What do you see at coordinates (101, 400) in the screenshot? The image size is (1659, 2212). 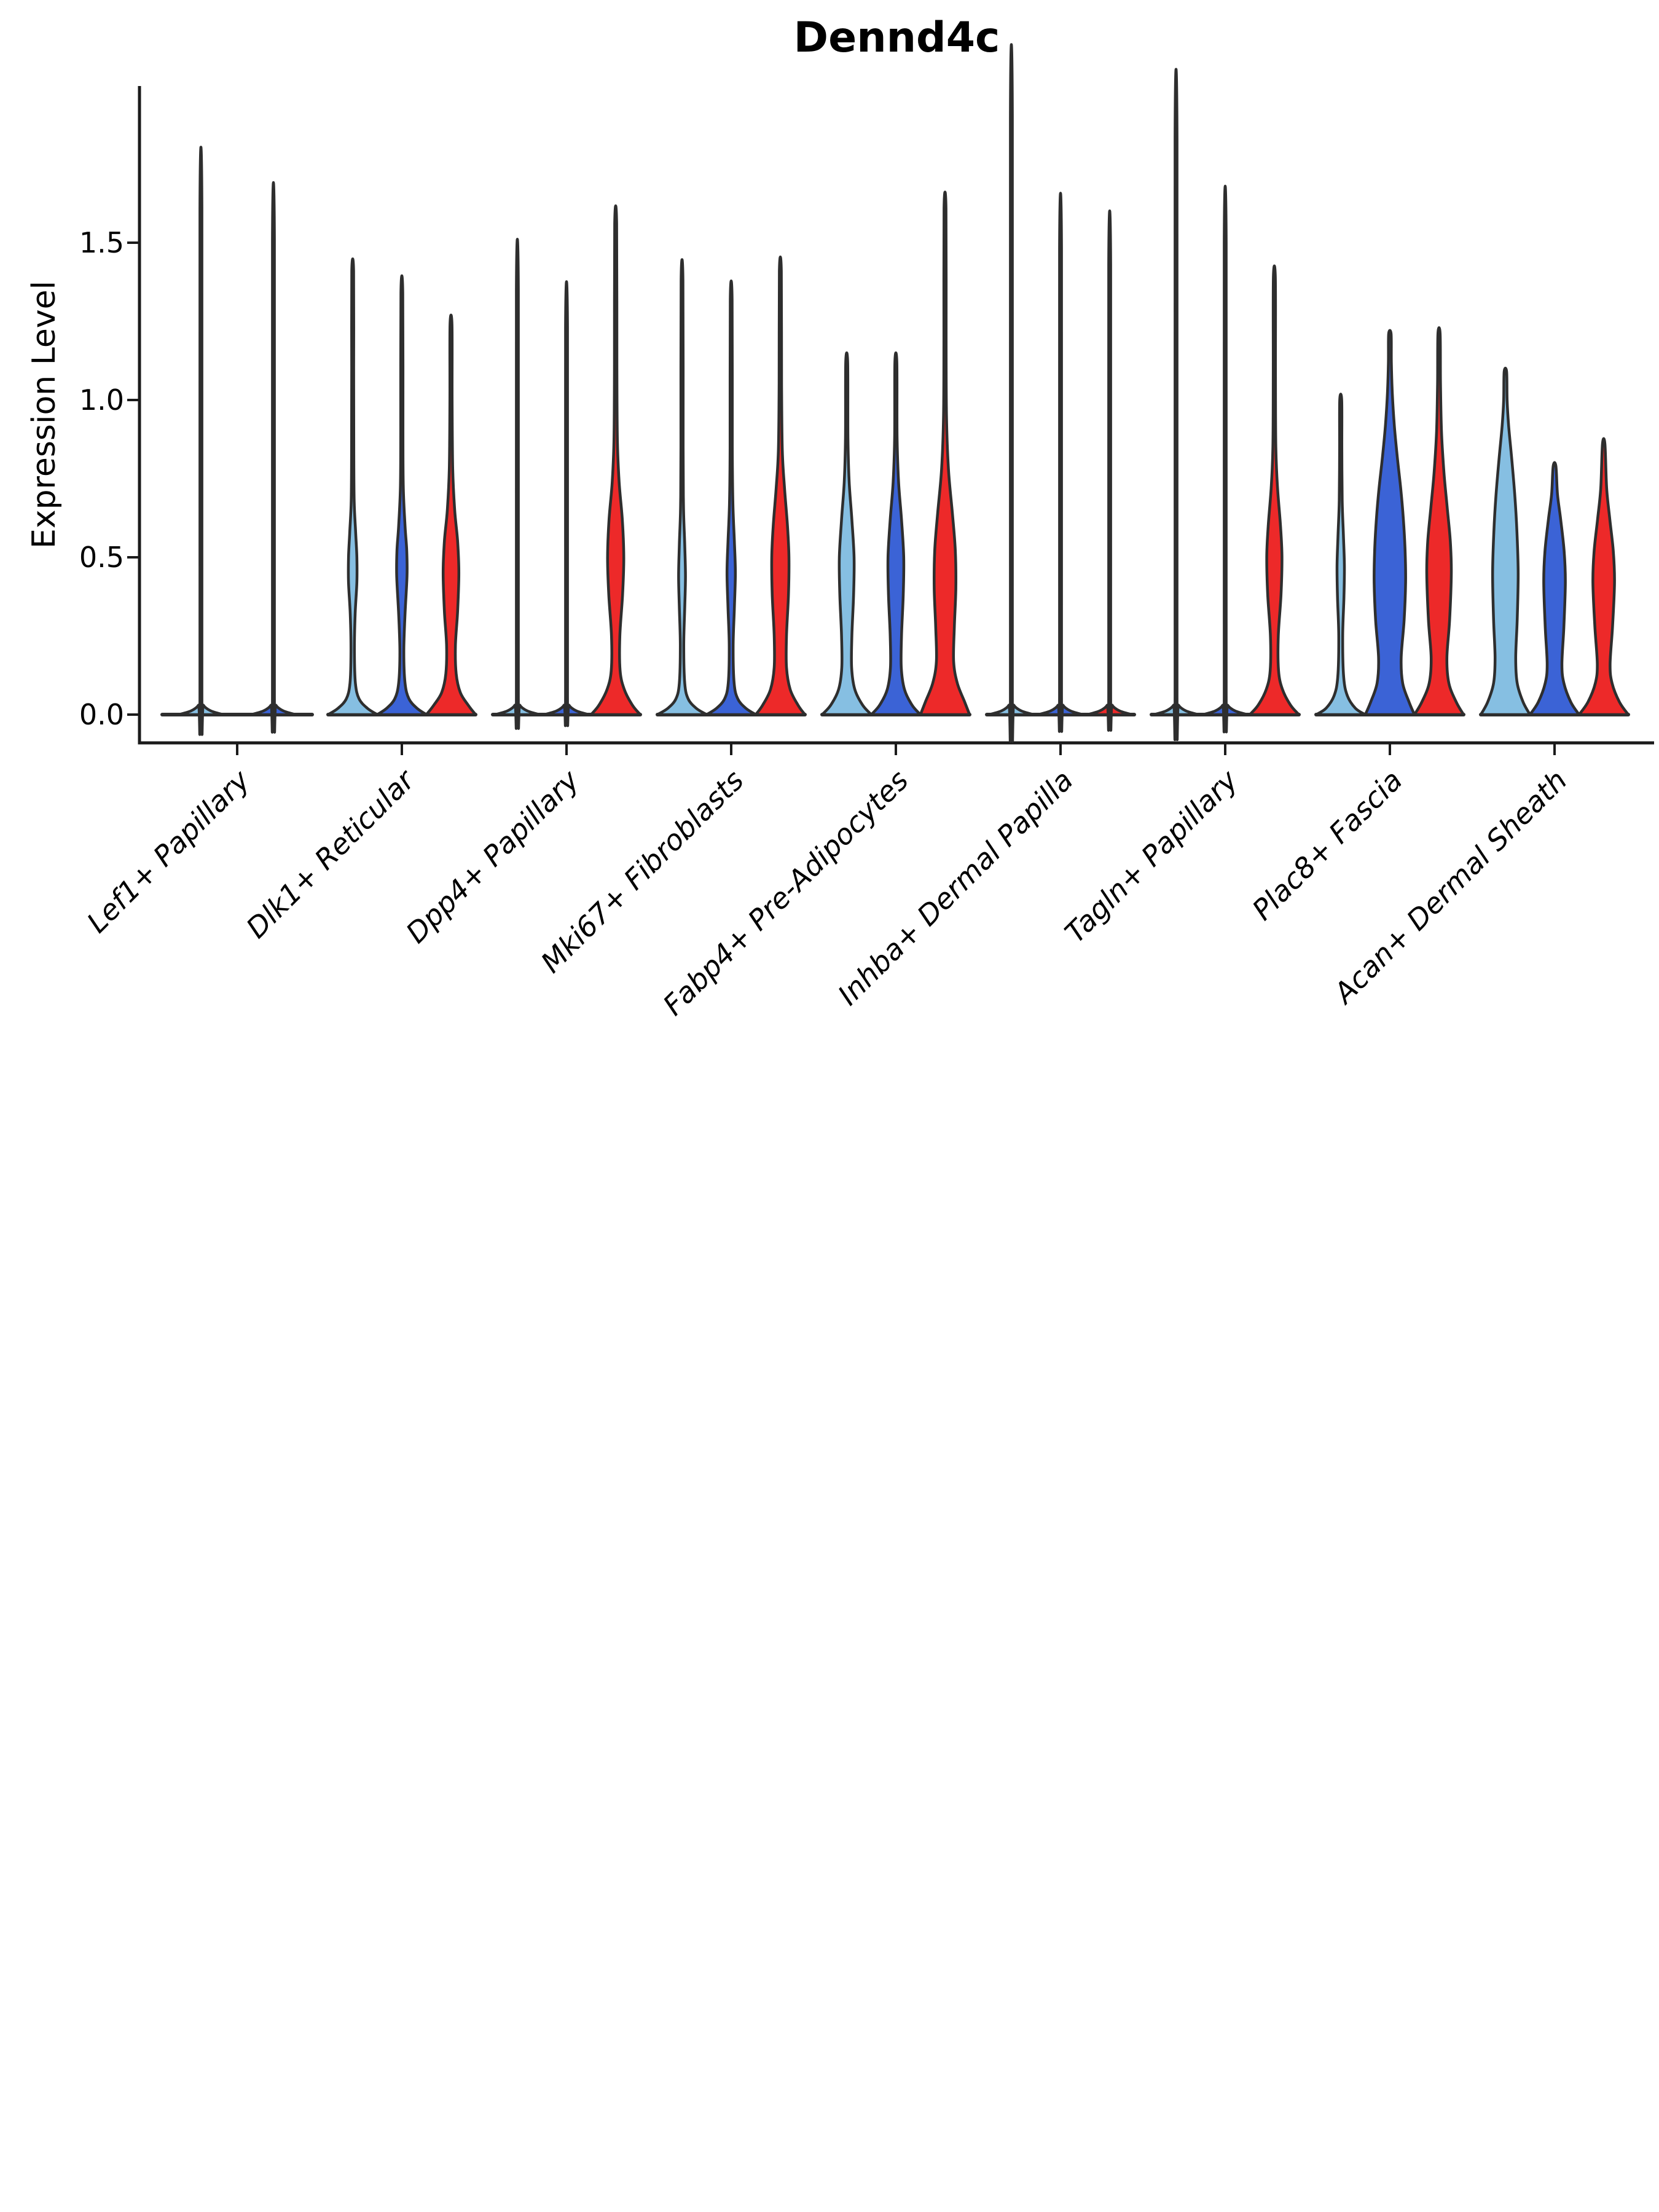 I see `y-tick-label: 1.0` at bounding box center [101, 400].